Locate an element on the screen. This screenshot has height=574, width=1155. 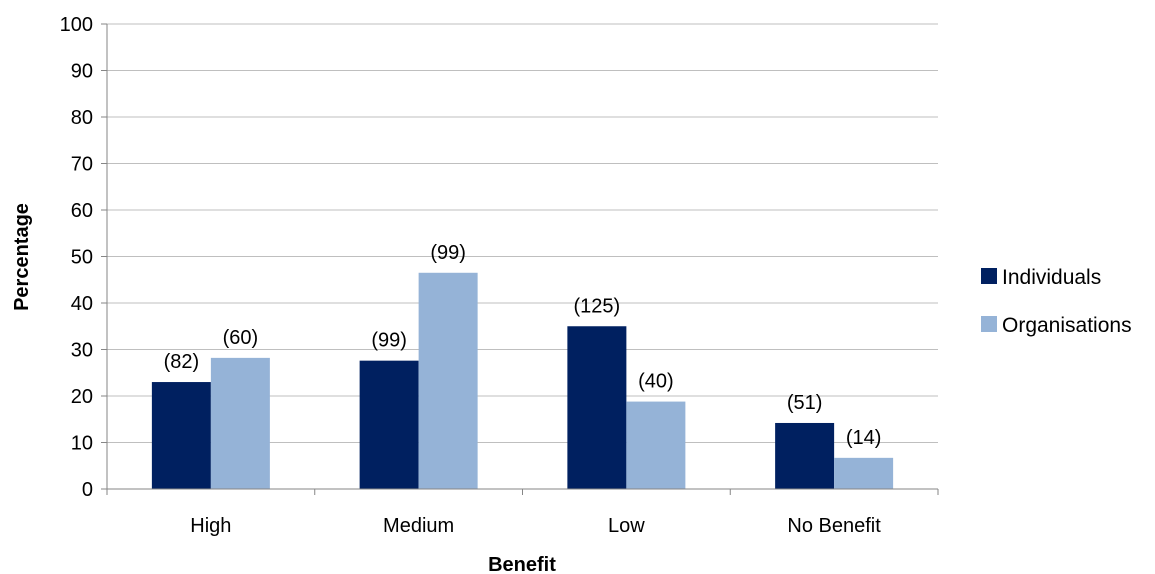
data-label: (40) is located at coordinates (656, 382).